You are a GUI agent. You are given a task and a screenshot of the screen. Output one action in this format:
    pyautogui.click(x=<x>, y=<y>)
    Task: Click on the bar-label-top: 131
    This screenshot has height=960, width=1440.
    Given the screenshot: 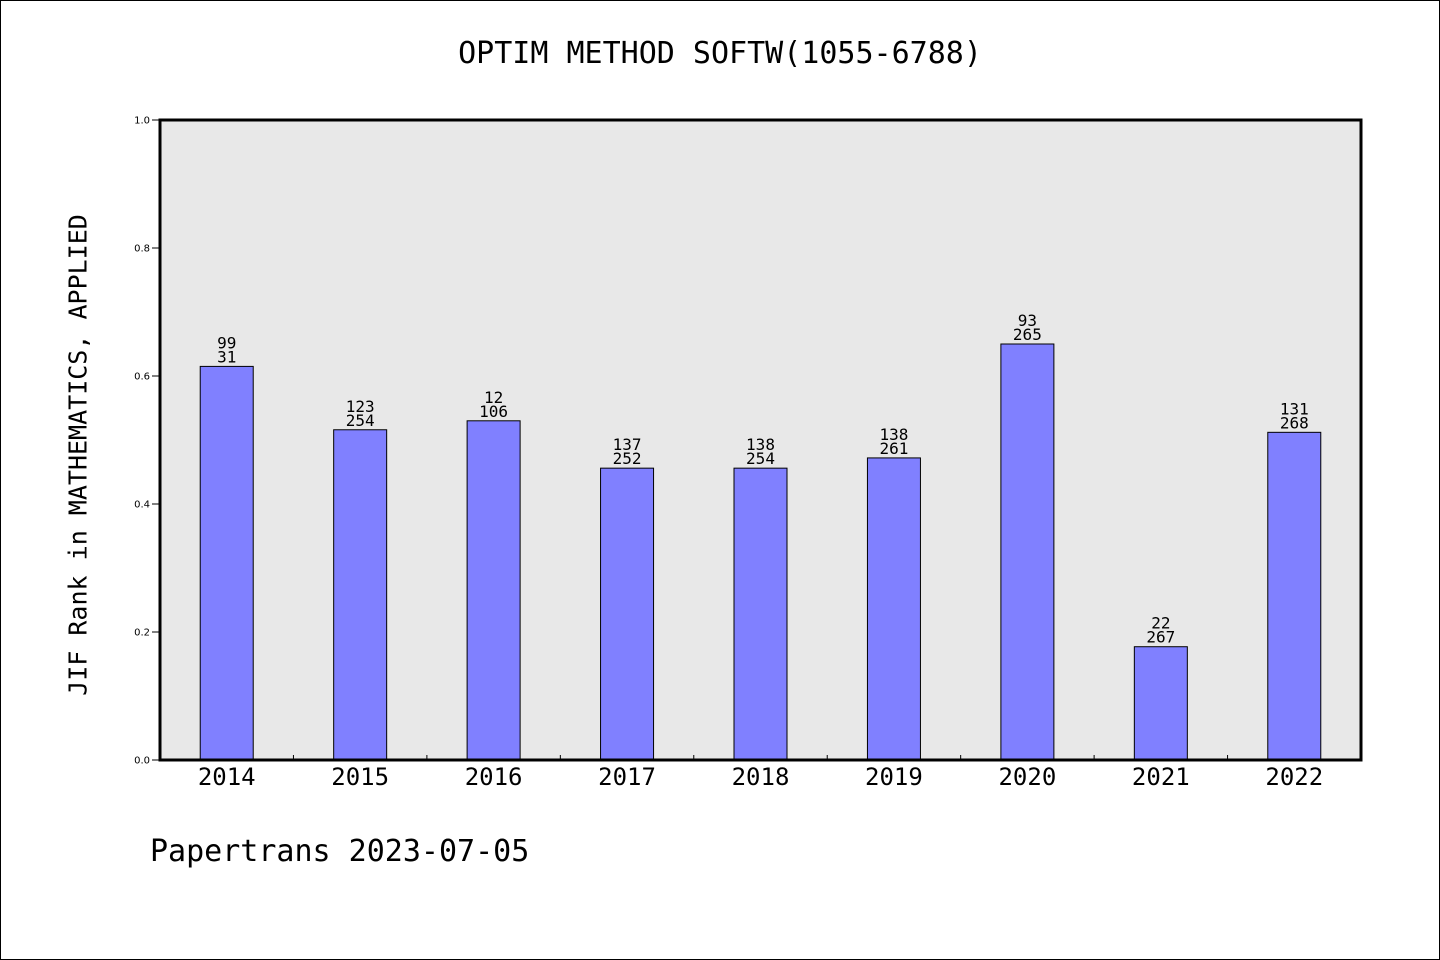 What is the action you would take?
    pyautogui.click(x=1294, y=408)
    